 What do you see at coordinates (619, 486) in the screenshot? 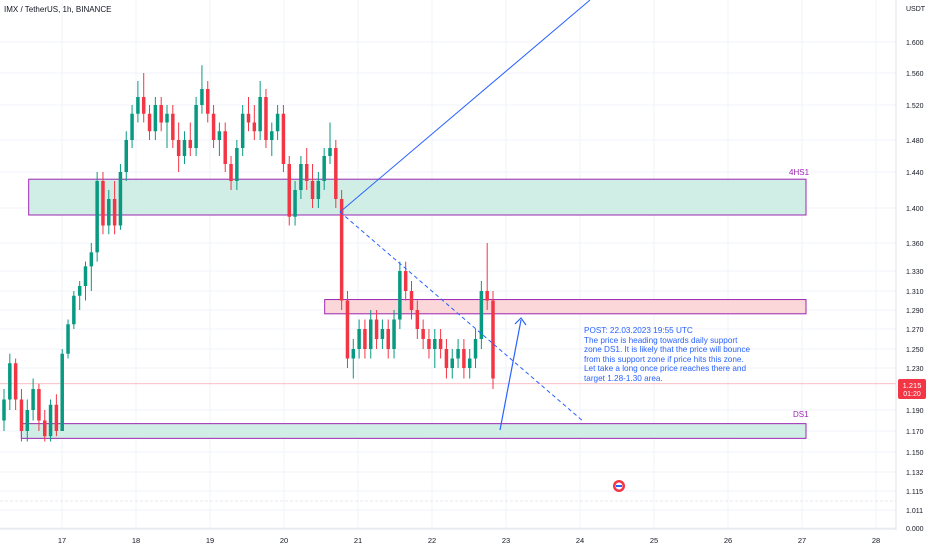
I see `flag-icon` at bounding box center [619, 486].